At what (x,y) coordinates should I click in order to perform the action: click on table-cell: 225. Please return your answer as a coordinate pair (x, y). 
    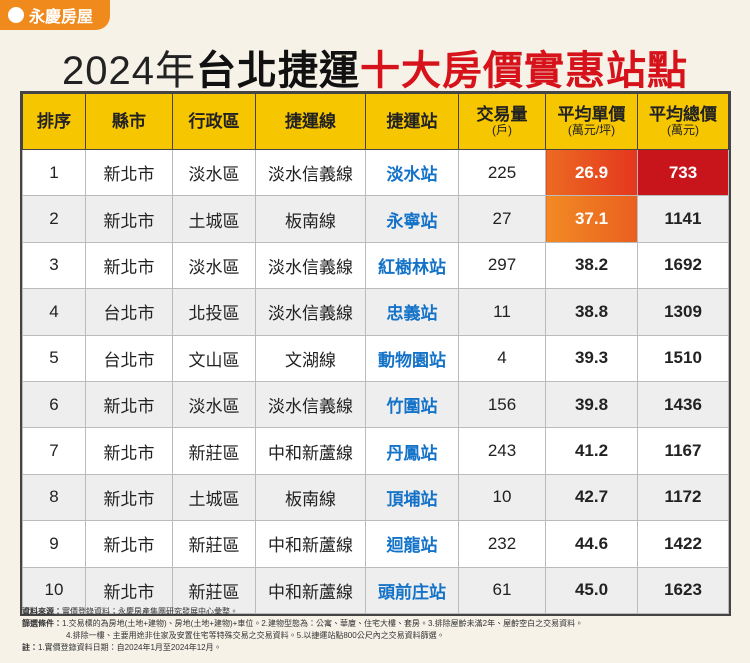
    Looking at the image, I should click on (502, 172).